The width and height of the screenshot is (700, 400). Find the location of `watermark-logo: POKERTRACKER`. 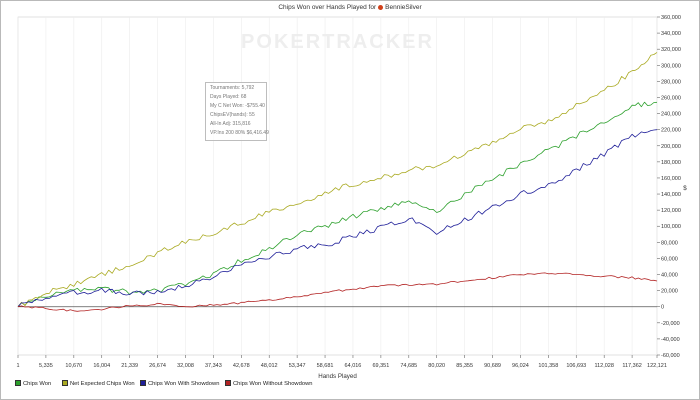

watermark-logo: POKERTRACKER is located at coordinates (337, 42).